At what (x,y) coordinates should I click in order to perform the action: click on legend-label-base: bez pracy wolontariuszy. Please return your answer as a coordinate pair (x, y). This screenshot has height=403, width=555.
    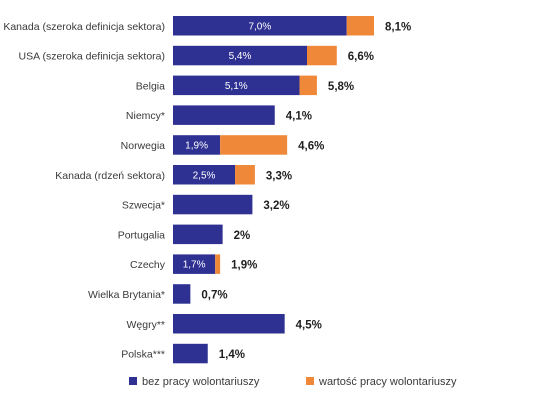
    Looking at the image, I should click on (201, 382).